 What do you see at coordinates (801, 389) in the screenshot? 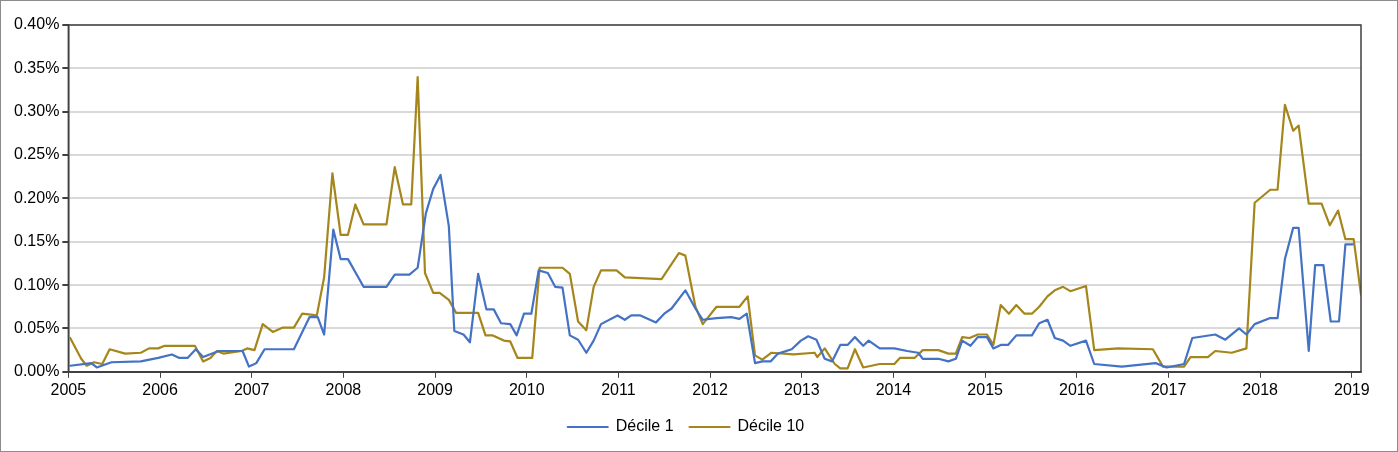
I see `x-tick-label: 2013` at bounding box center [801, 389].